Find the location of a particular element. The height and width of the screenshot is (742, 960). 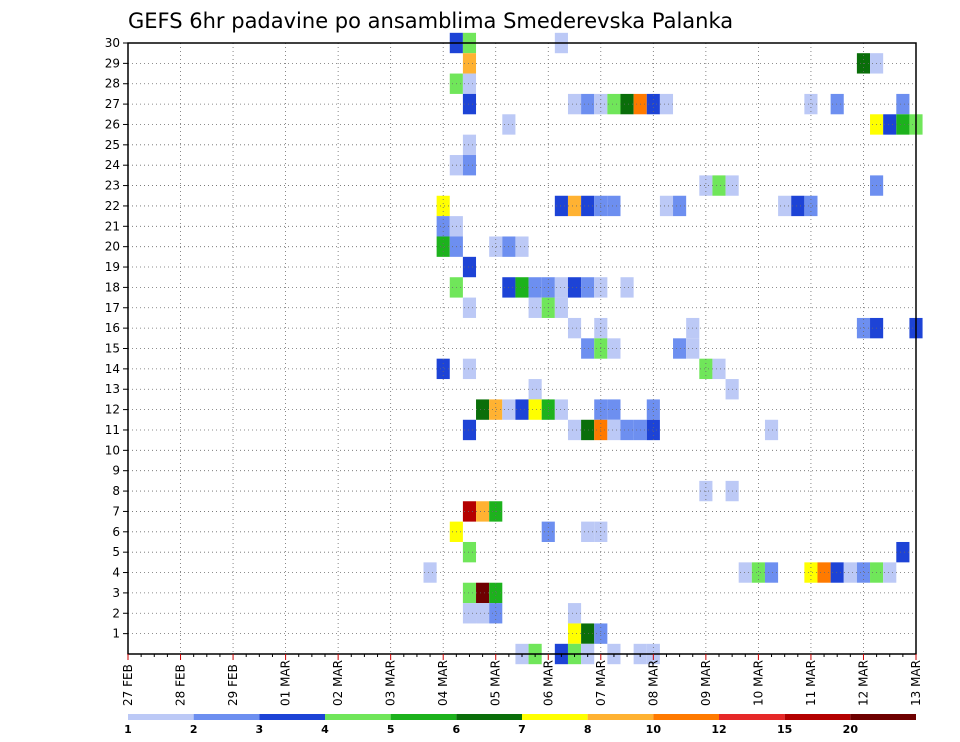

legend-label: 7 is located at coordinates (522, 729).